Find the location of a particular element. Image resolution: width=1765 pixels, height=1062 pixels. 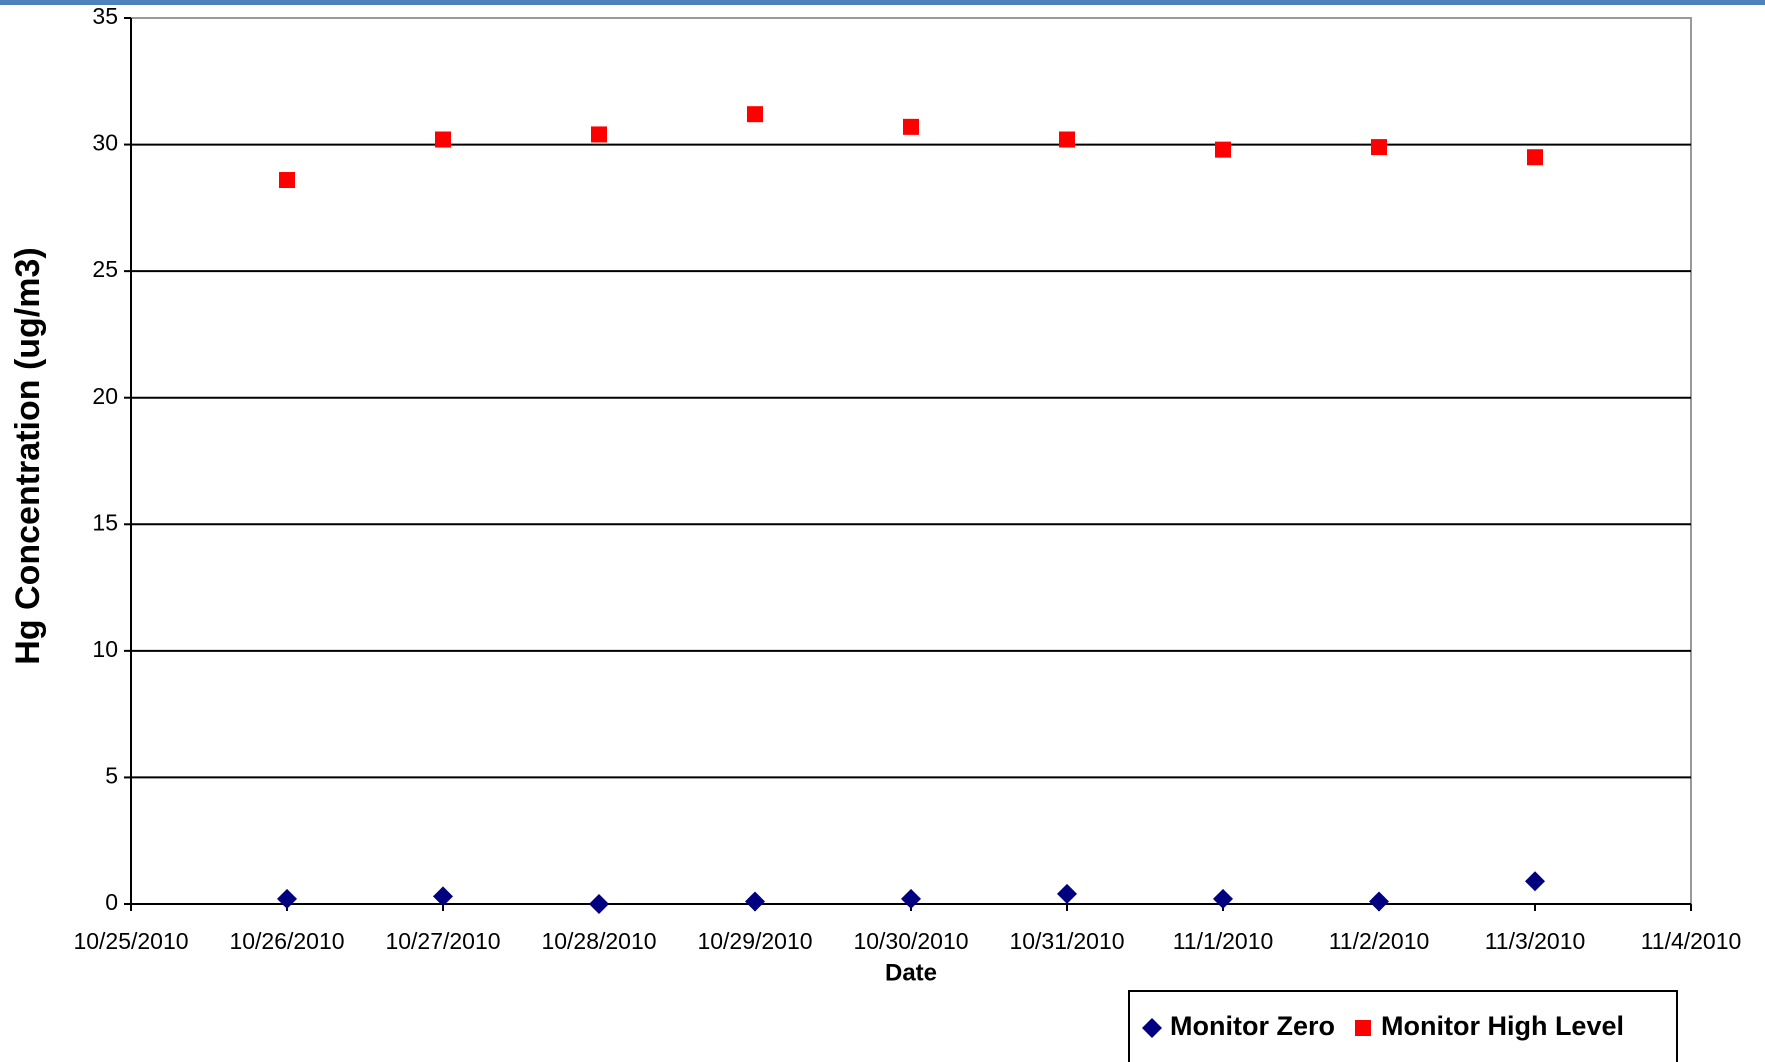

x-tick-label: 10/31/2010 is located at coordinates (1066, 941).